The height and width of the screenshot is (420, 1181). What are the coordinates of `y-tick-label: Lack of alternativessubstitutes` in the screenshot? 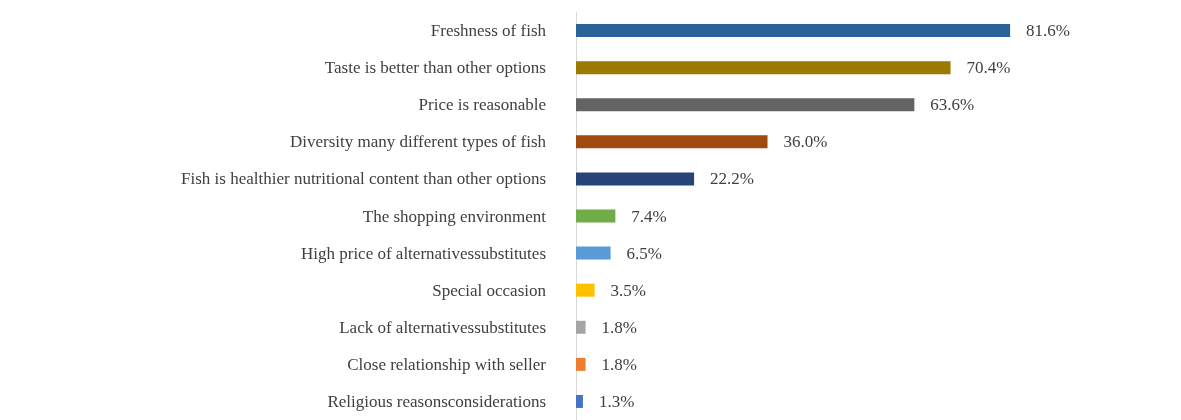 It's located at (442, 327).